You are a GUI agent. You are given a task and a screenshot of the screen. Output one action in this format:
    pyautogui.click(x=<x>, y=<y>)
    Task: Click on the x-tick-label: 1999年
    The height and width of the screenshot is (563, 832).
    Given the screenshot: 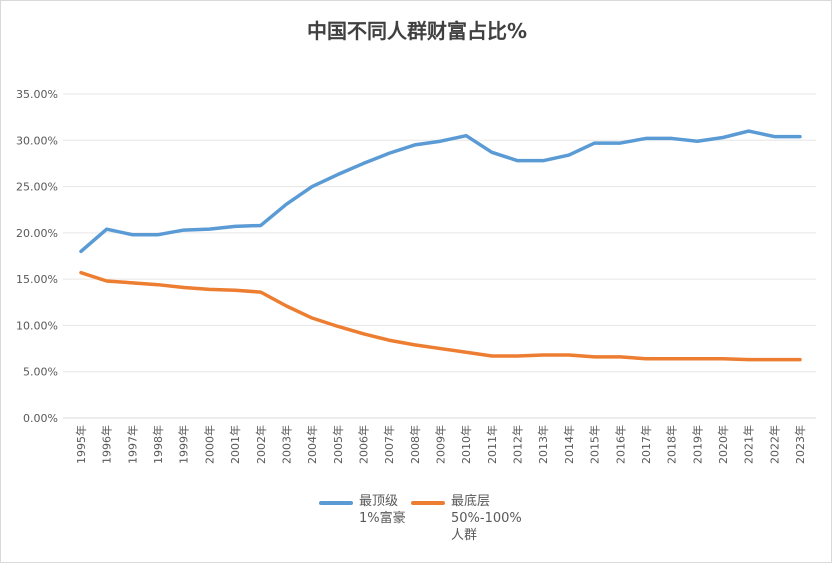 What is the action you would take?
    pyautogui.click(x=184, y=444)
    